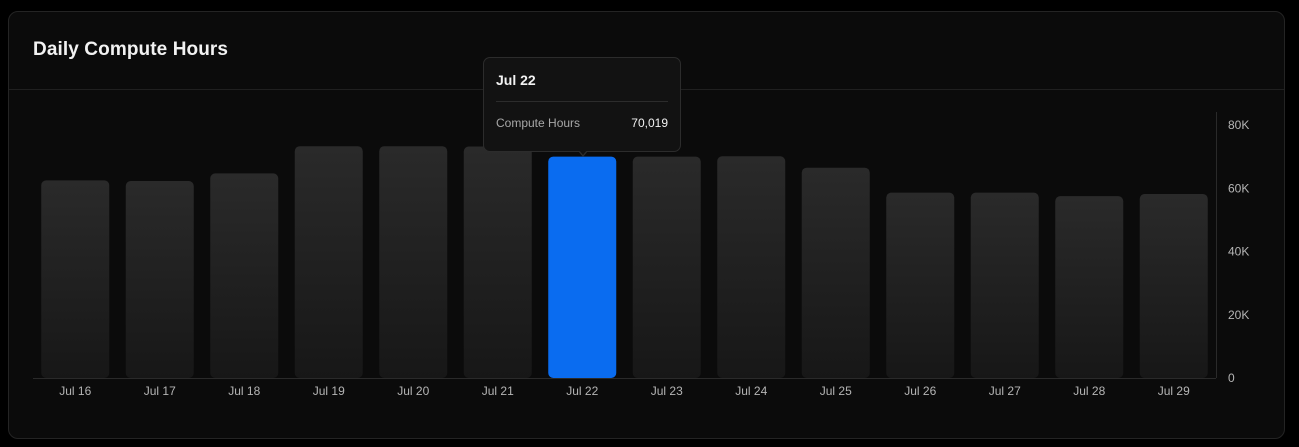 The image size is (1299, 447). What do you see at coordinates (751, 391) in the screenshot?
I see `x-tick-label: Jul 24` at bounding box center [751, 391].